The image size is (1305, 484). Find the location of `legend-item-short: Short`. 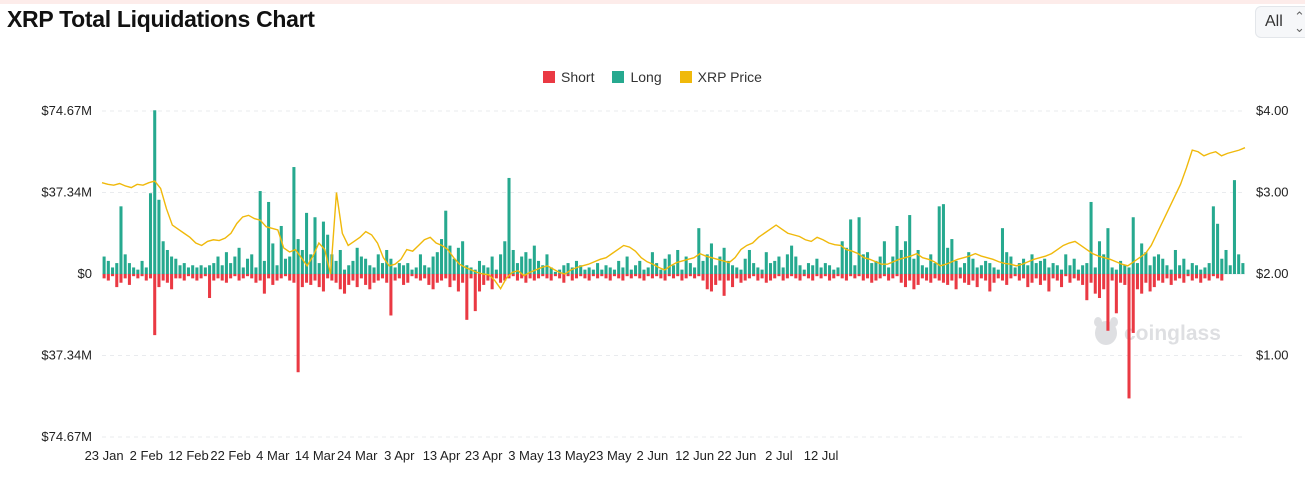

legend-item-short: Short is located at coordinates (568, 77).